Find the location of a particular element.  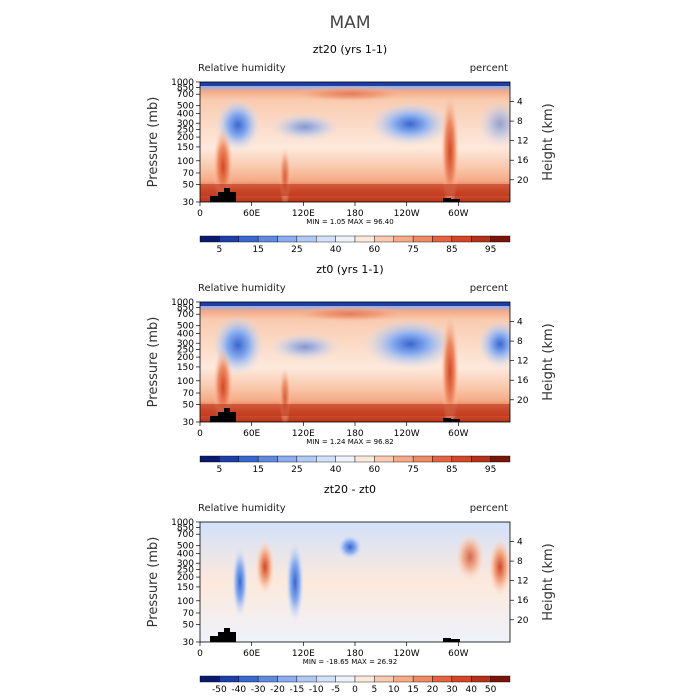

y-tick-label: 300 is located at coordinates (185, 564).